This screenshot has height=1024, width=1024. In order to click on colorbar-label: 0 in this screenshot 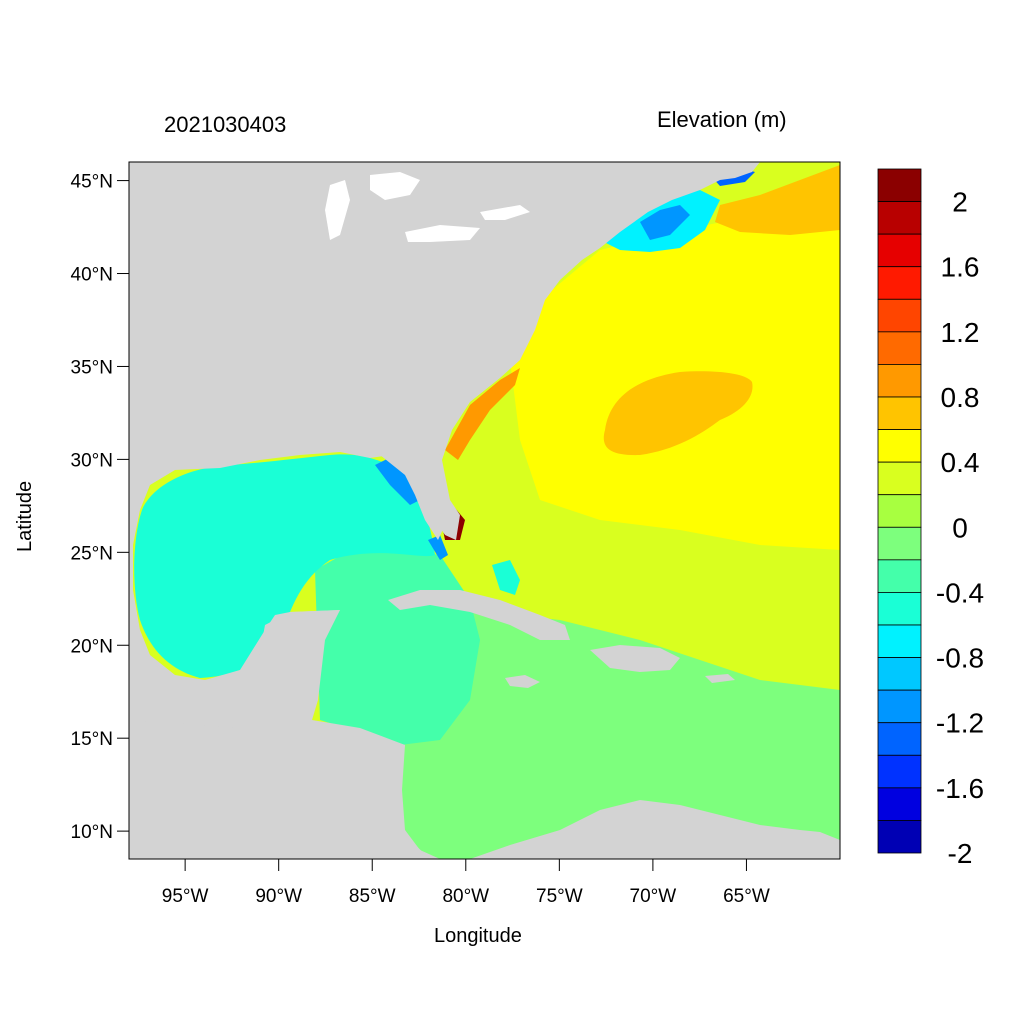, I will do `click(960, 527)`.